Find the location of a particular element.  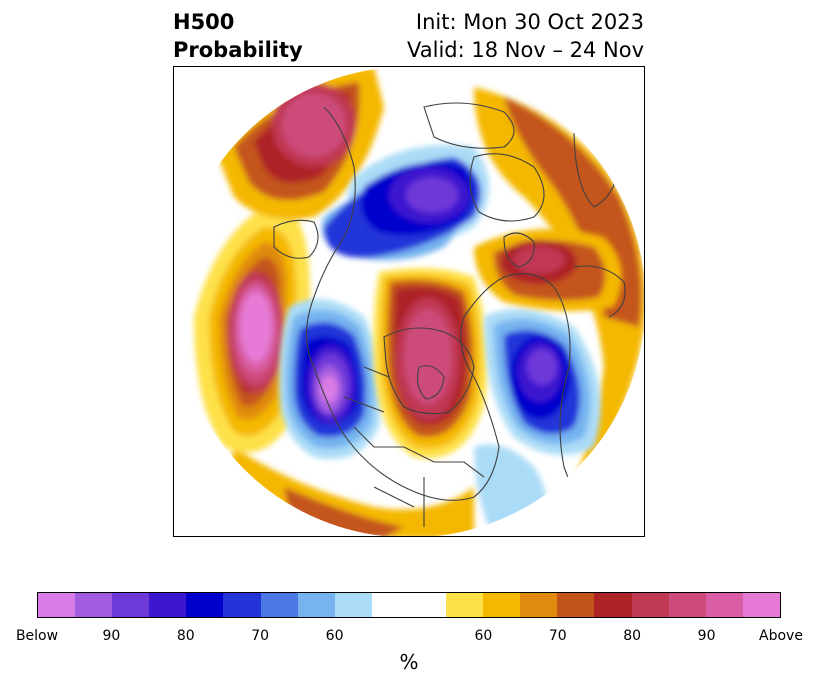

colorbar-unit-label: % is located at coordinates (409, 662).